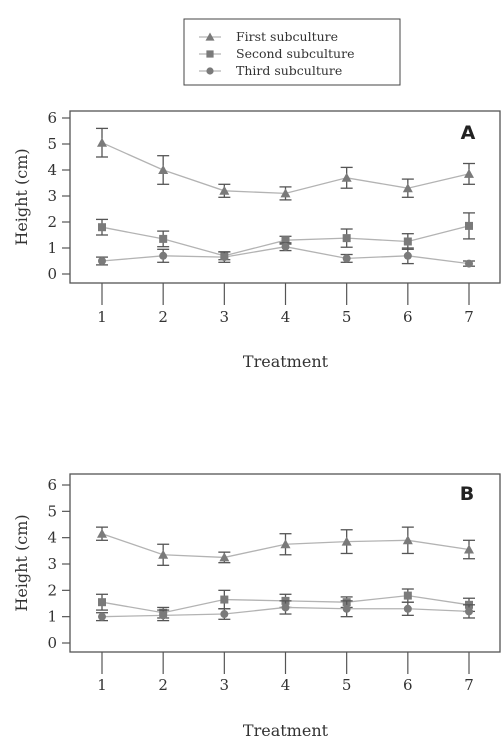  What do you see at coordinates (285, 168) in the screenshot?
I see `series-line` at bounding box center [285, 168].